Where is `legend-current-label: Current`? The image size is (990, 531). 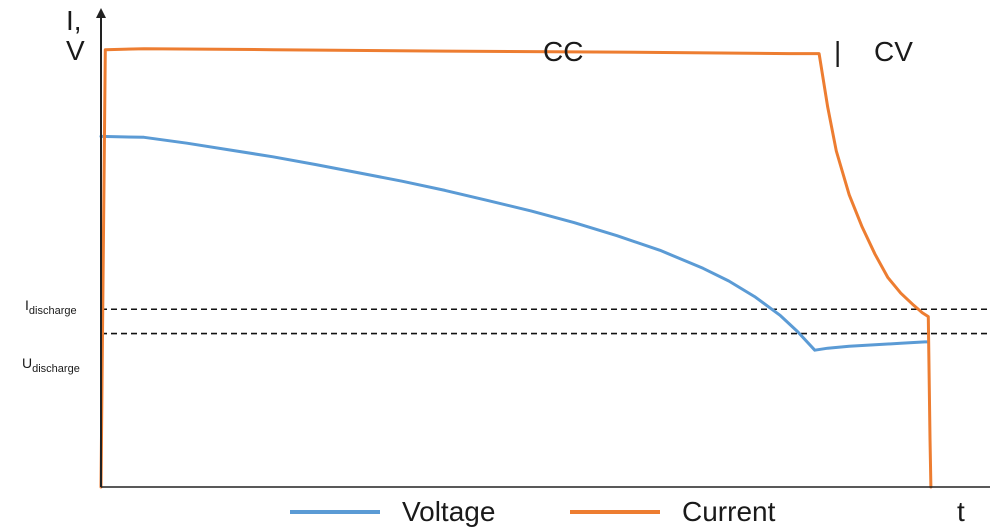
legend-current-label: Current is located at coordinates (729, 511).